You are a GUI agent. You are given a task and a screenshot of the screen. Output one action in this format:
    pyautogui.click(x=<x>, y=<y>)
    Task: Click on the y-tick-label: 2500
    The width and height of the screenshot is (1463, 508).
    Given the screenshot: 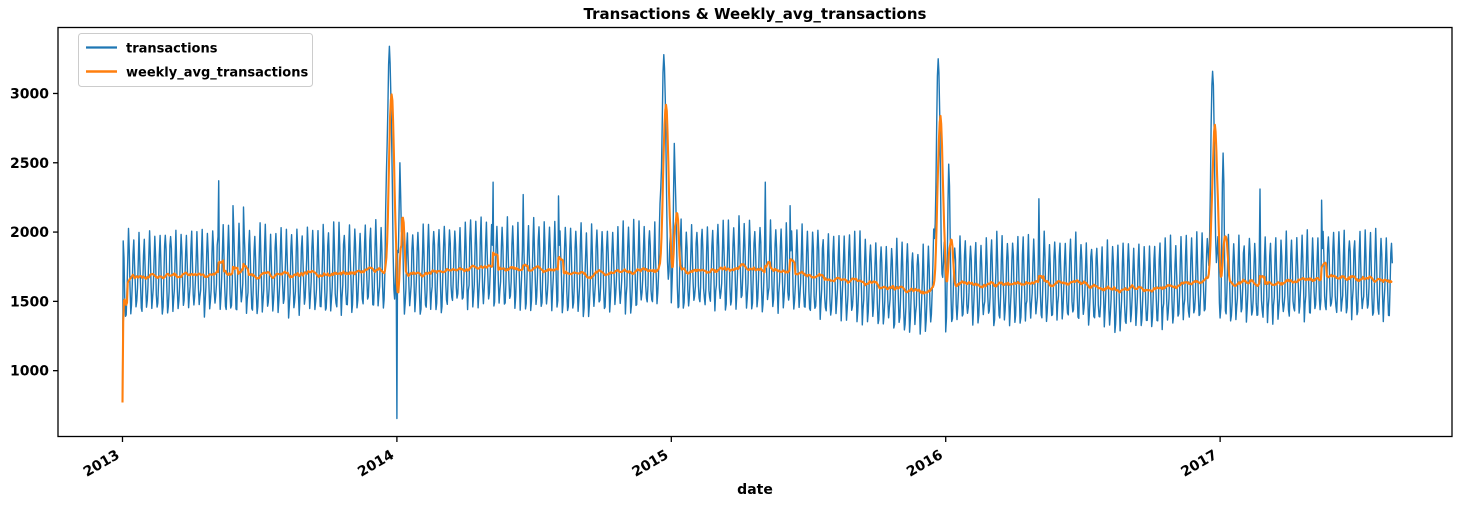 What is the action you would take?
    pyautogui.click(x=29, y=164)
    